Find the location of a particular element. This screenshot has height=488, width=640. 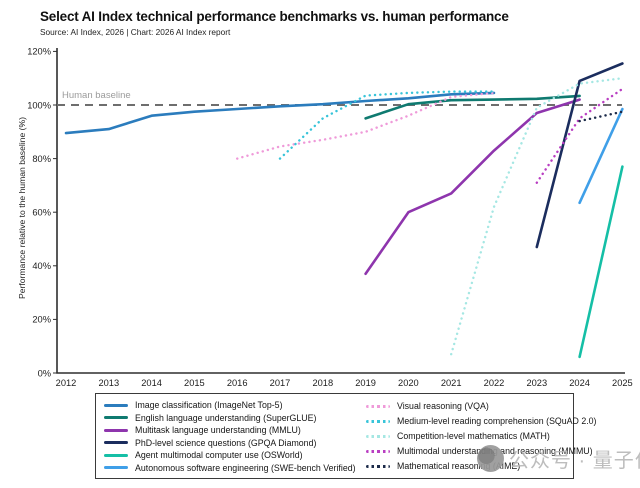

legend-item: Agent multimodal computer use (OSWorld) is located at coordinates (235, 455).